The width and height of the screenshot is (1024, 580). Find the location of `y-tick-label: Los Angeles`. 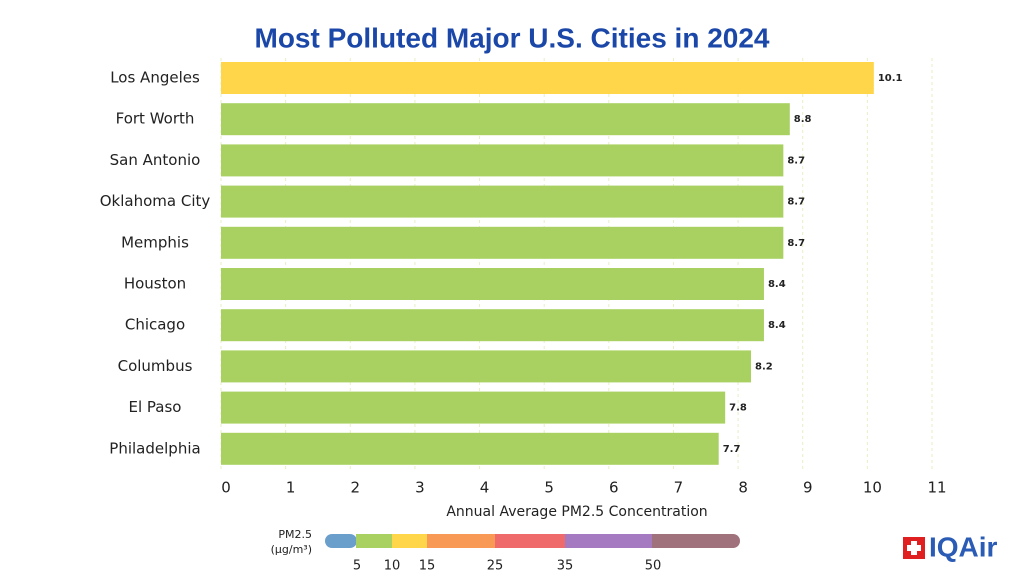

y-tick-label: Los Angeles is located at coordinates (155, 78).